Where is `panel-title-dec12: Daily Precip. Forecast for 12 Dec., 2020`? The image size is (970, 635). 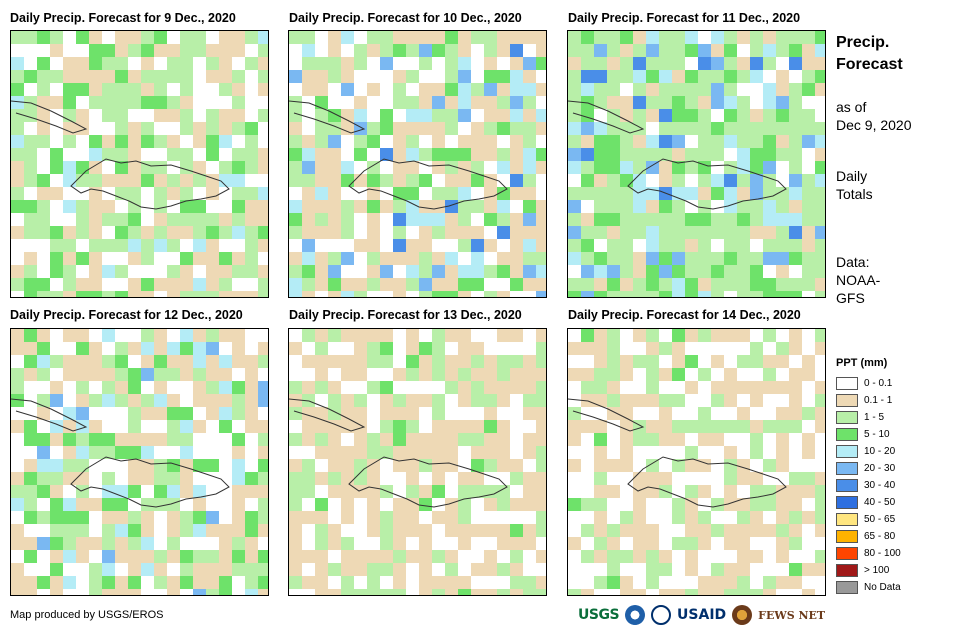 panel-title-dec12: Daily Precip. Forecast for 12 Dec., 2020 is located at coordinates (126, 315).